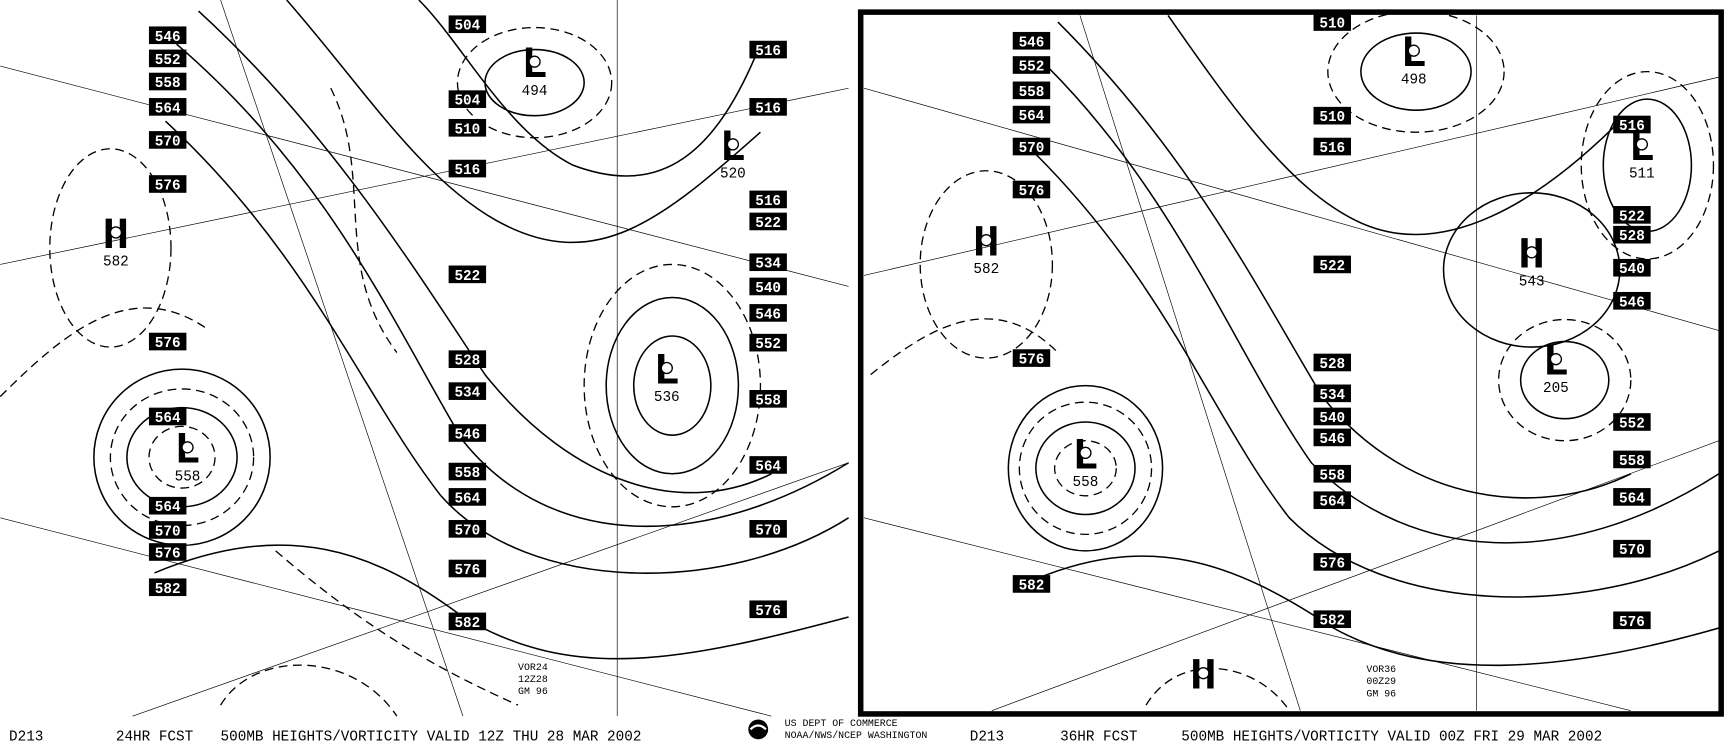 This screenshot has width=1728, height=747. What do you see at coordinates (535, 92) in the screenshot?
I see `center-value: 494` at bounding box center [535, 92].